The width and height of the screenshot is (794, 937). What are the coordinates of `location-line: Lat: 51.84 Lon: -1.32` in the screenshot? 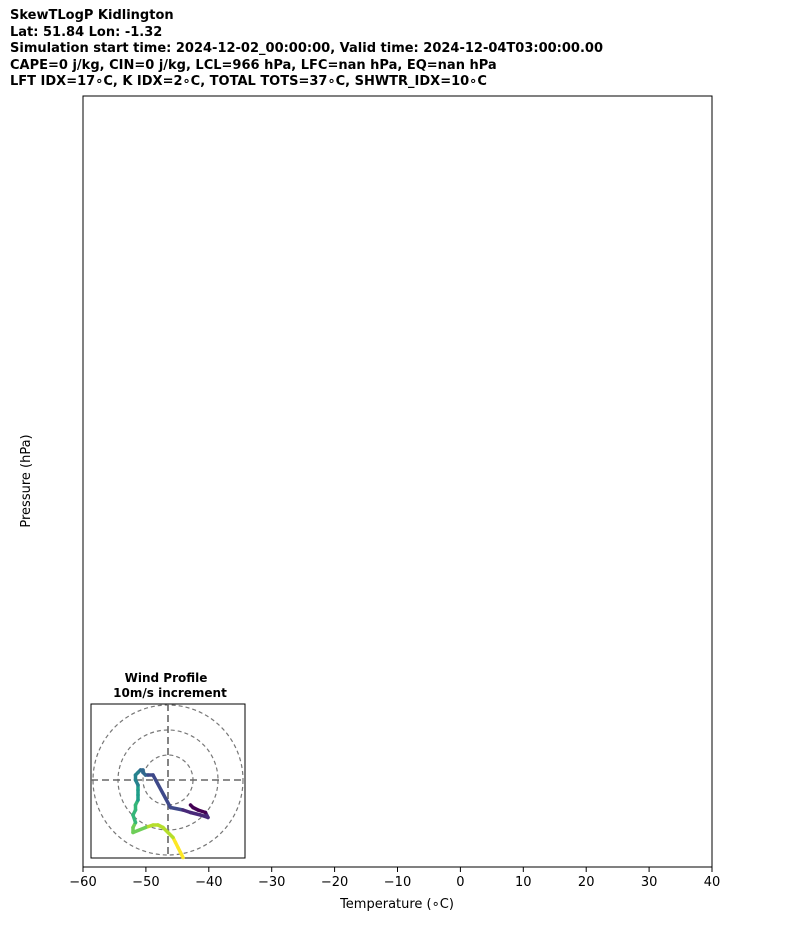 It's located at (86, 32).